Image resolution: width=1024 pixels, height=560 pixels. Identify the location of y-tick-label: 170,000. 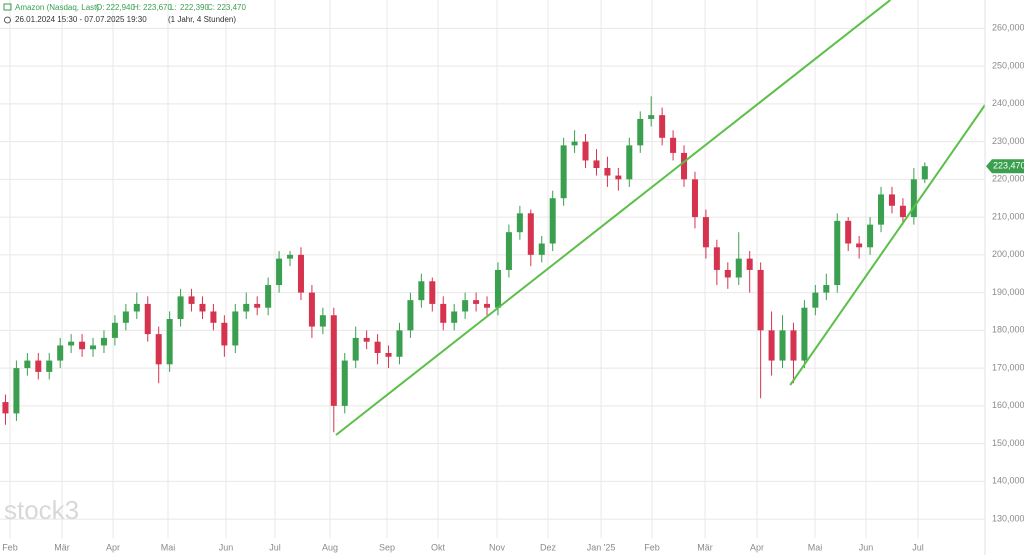
(1008, 367).